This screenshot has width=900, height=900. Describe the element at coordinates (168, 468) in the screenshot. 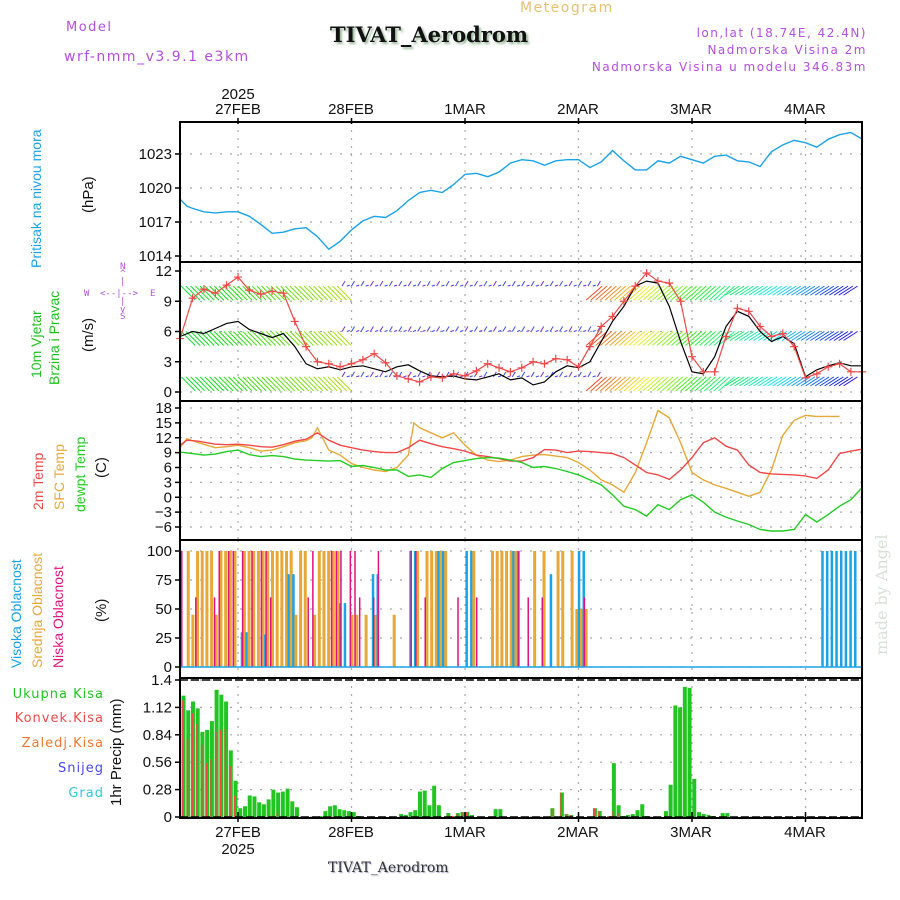

I see `y-tick-label: 6` at that location.